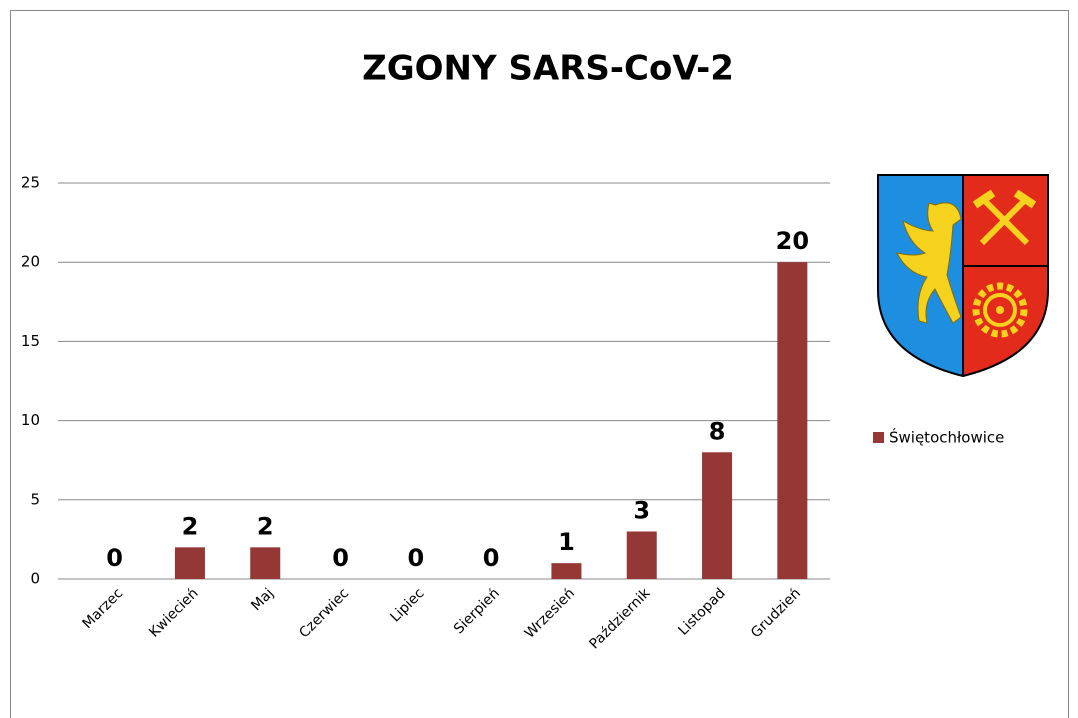 The height and width of the screenshot is (718, 1078). I want to click on y-tick-label: 15, so click(30, 341).